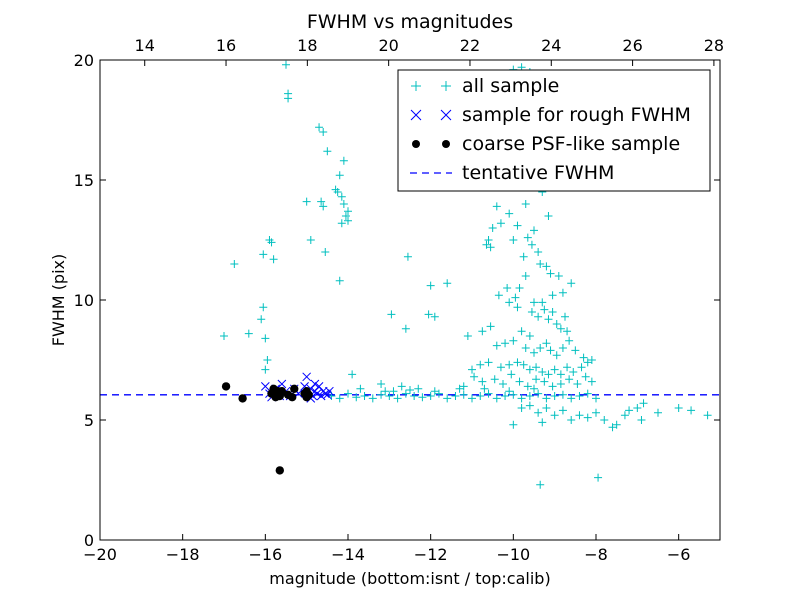 The width and height of the screenshot is (800, 600). What do you see at coordinates (431, 554) in the screenshot?
I see `x-tick-label-4: −12` at bounding box center [431, 554].